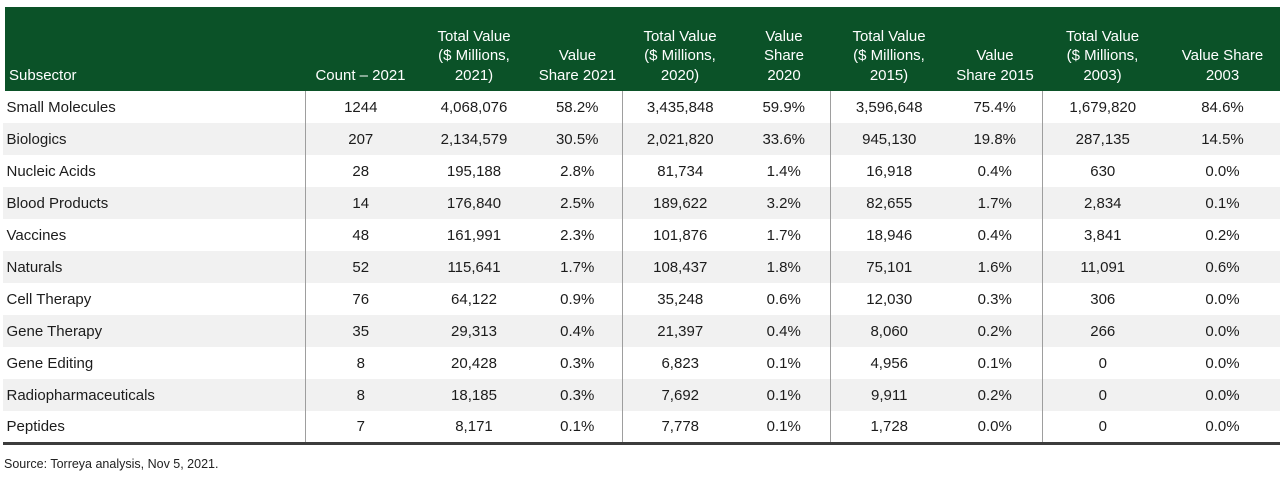 This screenshot has height=485, width=1280. What do you see at coordinates (889, 203) in the screenshot?
I see `cell-tv_2015: 82,655` at bounding box center [889, 203].